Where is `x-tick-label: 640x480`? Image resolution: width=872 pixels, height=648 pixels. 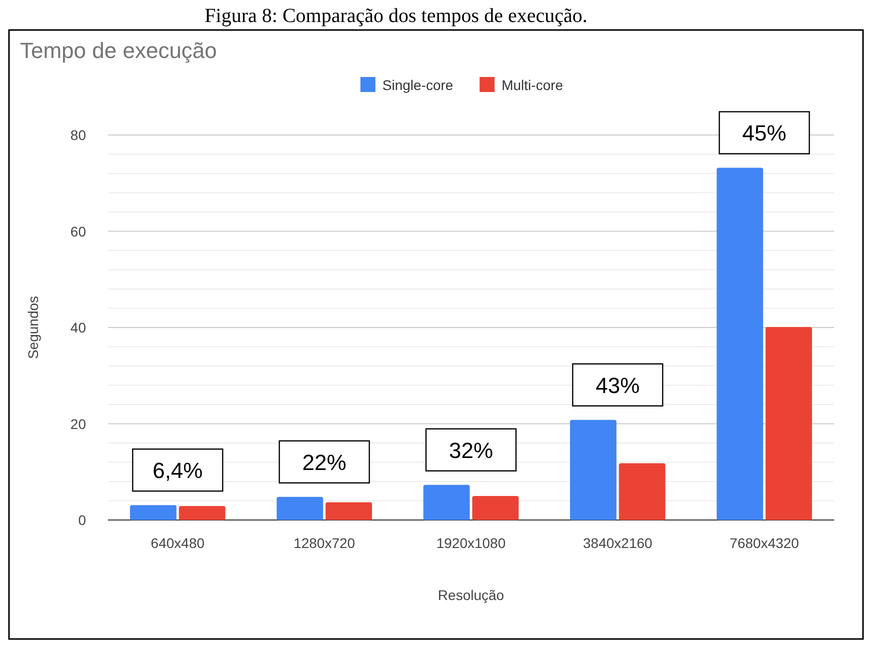 x-tick-label: 640x480 is located at coordinates (177, 543).